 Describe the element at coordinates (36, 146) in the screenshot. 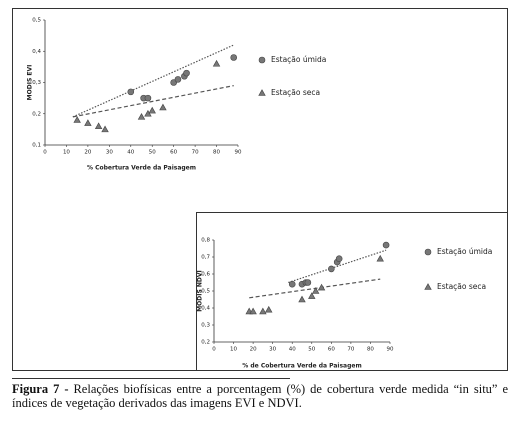

I see `y-tick-label: 0,1` at that location.